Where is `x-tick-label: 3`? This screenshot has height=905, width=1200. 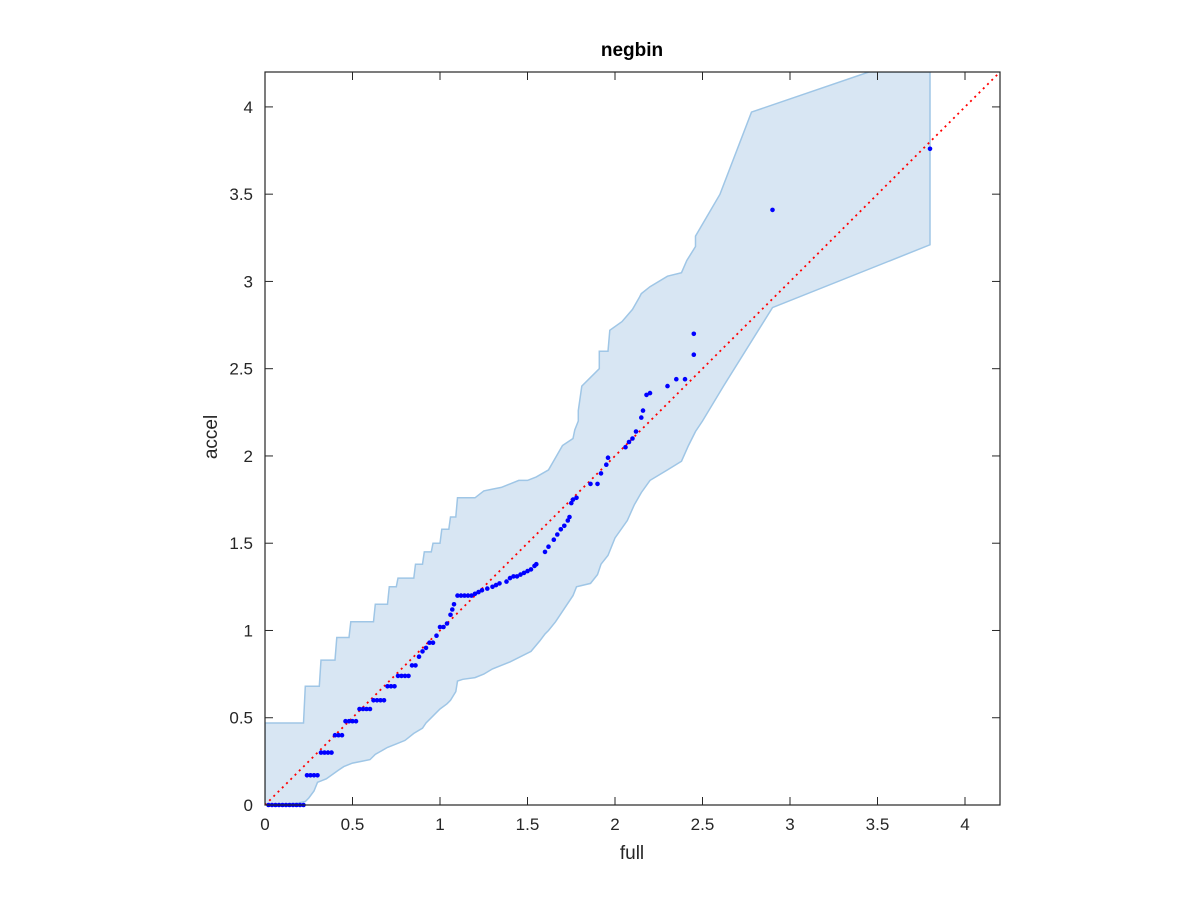 x-tick-label: 3 is located at coordinates (789, 824).